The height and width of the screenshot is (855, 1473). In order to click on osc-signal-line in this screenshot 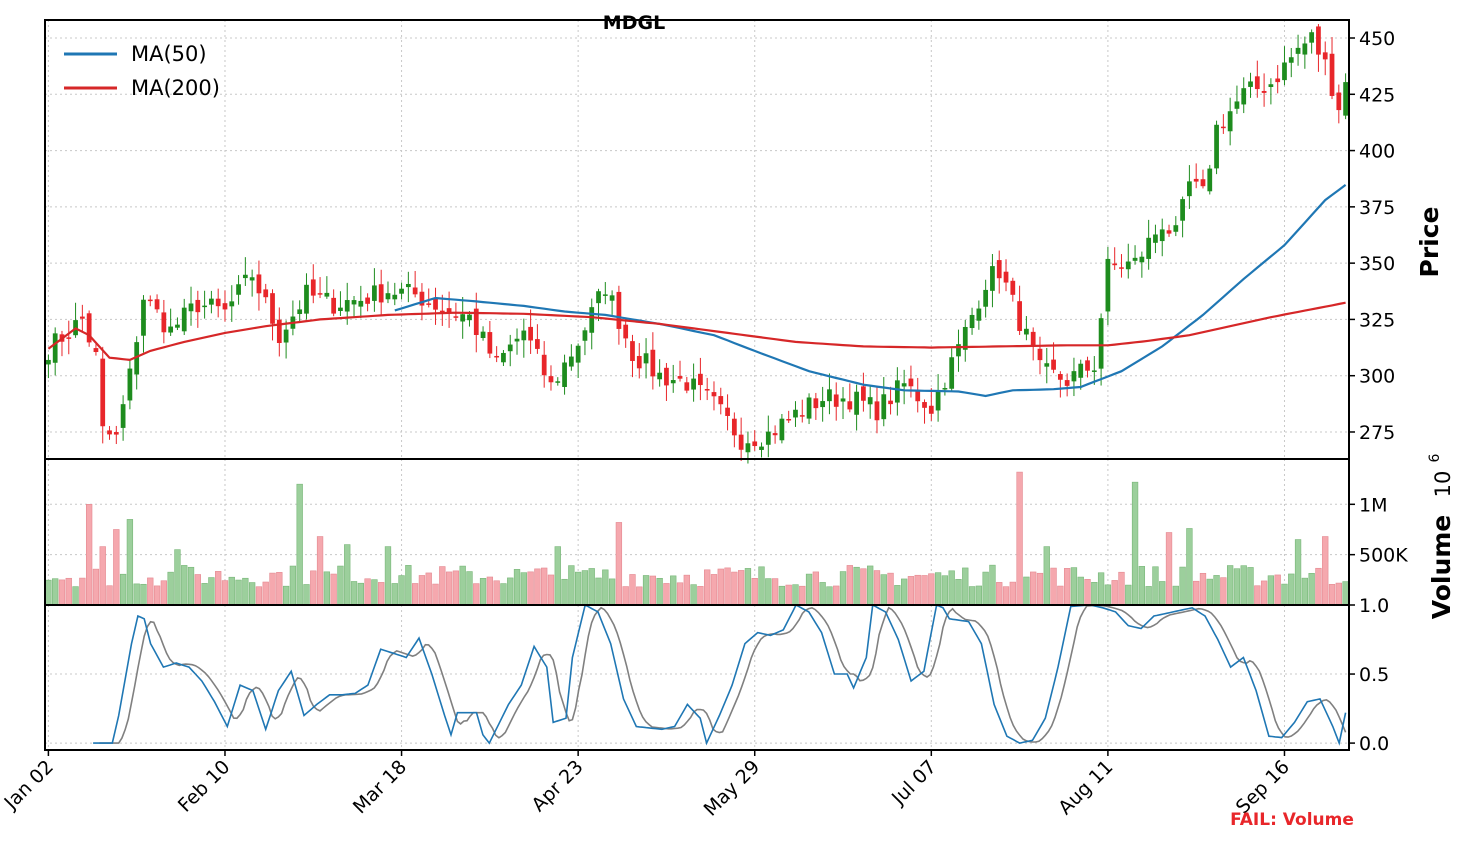, I will do `click(723, 674)`.